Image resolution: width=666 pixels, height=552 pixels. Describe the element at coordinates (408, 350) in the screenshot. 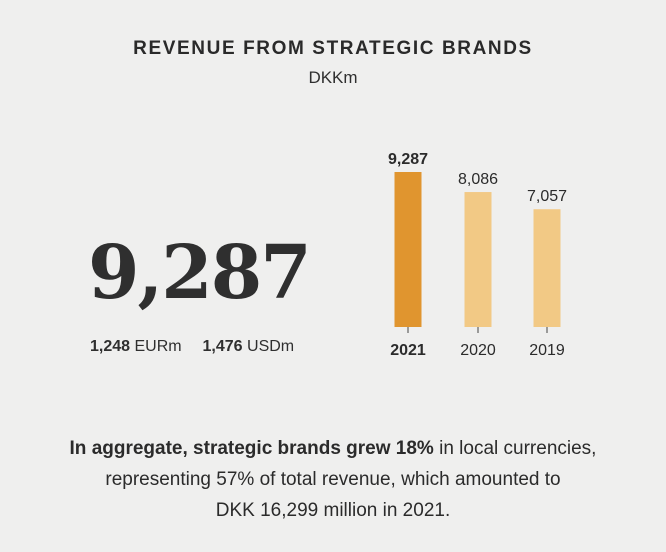

I see `category-label-2021: 2021` at that location.